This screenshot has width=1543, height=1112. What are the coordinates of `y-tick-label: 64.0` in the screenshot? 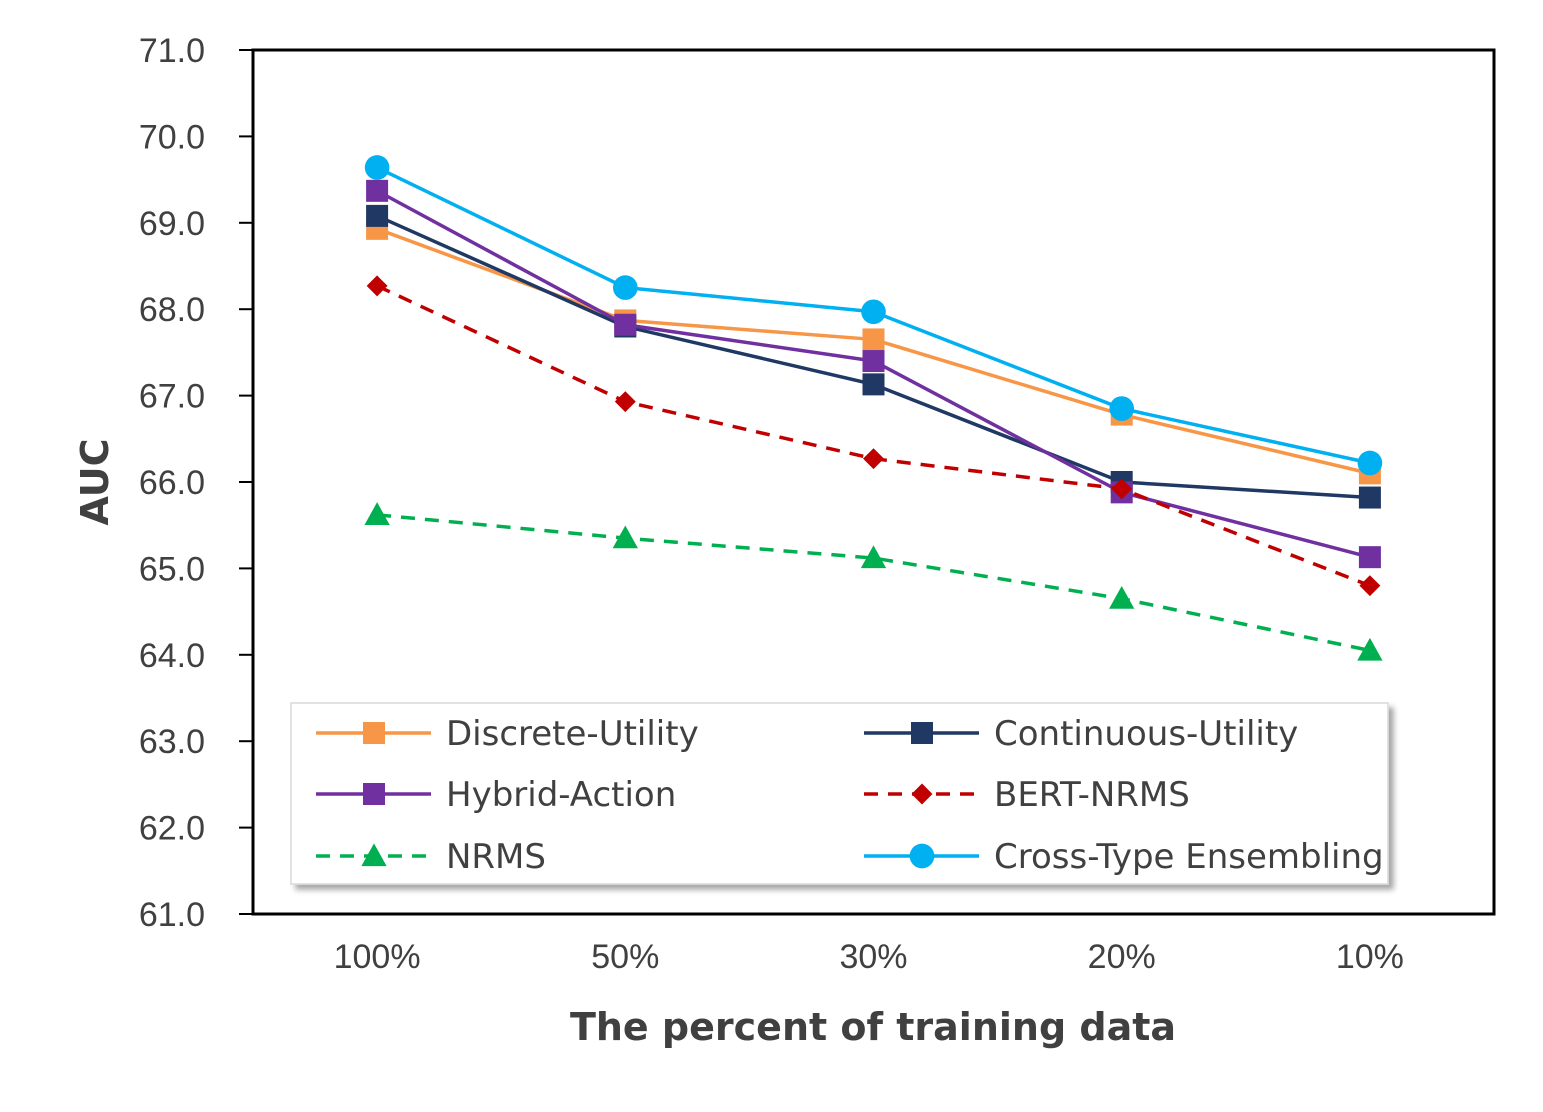 It's located at (172, 656).